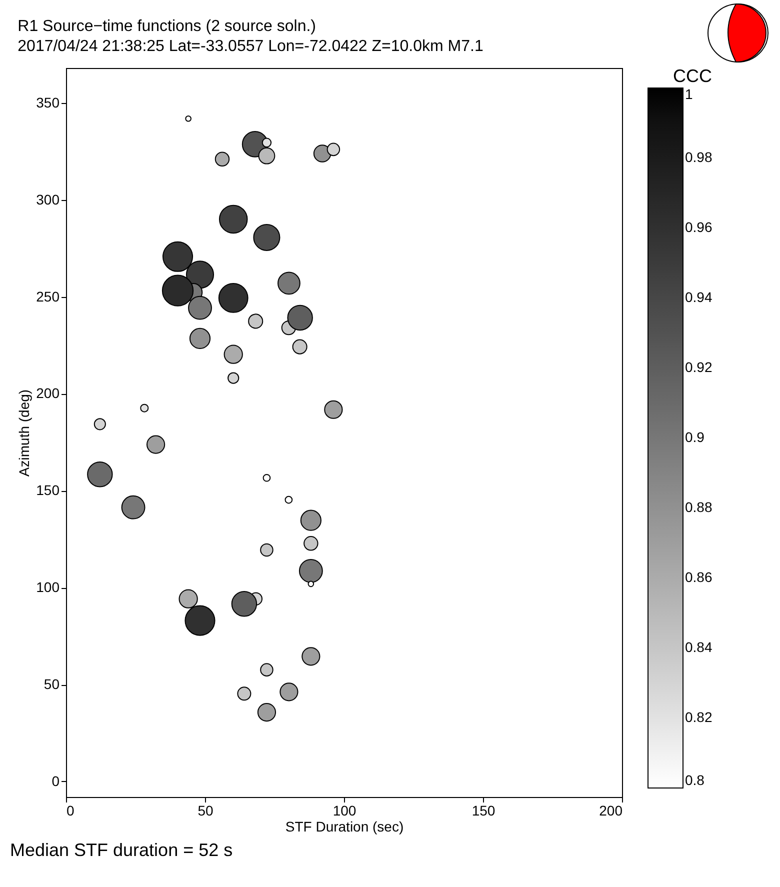 The width and height of the screenshot is (780, 887). What do you see at coordinates (698, 647) in the screenshot?
I see `color-bar-label: 0.84` at bounding box center [698, 647].